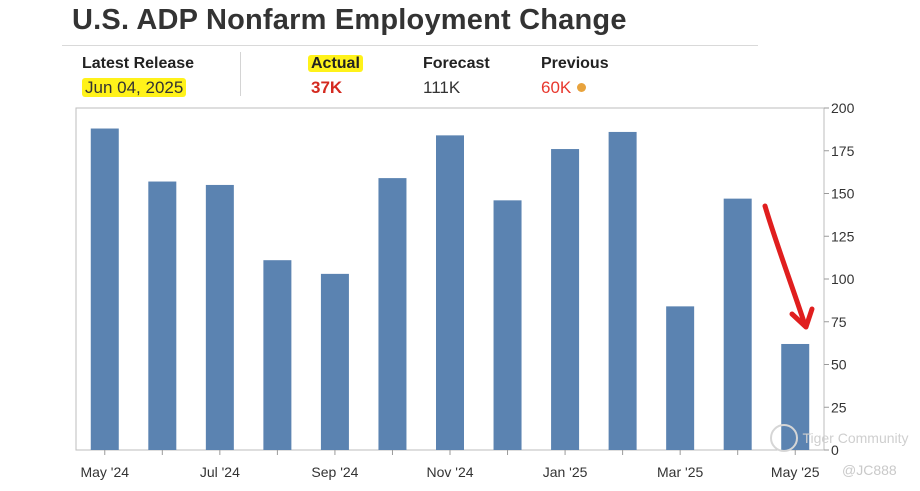 The image size is (920, 491). I want to click on forecast-block: Forecast 111K, so click(456, 76).